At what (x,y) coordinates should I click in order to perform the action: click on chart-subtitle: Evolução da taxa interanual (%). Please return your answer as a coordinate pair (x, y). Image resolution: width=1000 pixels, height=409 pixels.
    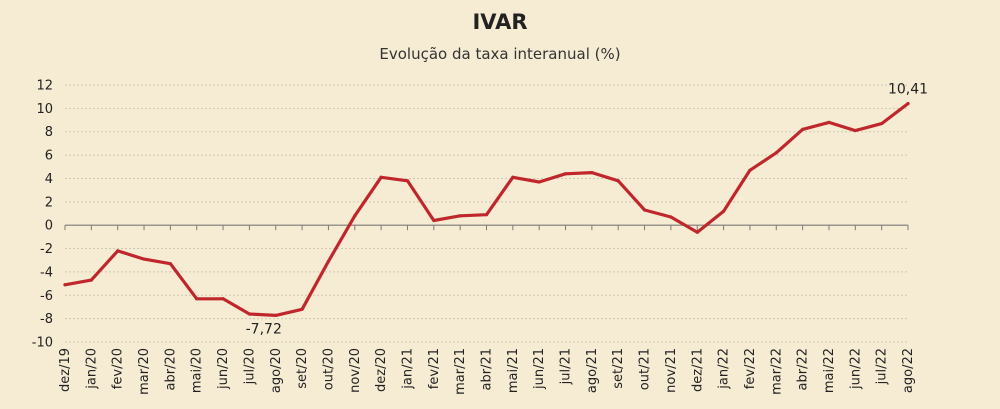
    Looking at the image, I should click on (500, 54).